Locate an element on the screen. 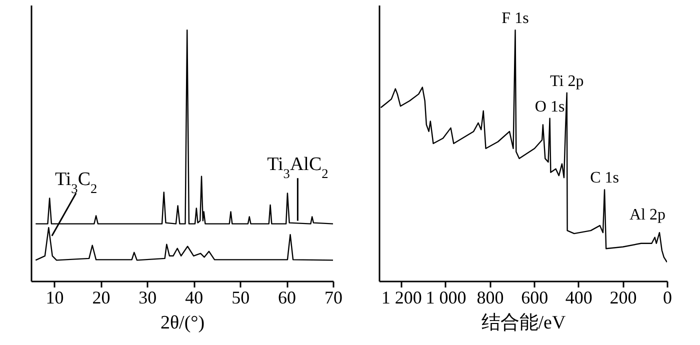  x-tick-label: 400 is located at coordinates (578, 298).